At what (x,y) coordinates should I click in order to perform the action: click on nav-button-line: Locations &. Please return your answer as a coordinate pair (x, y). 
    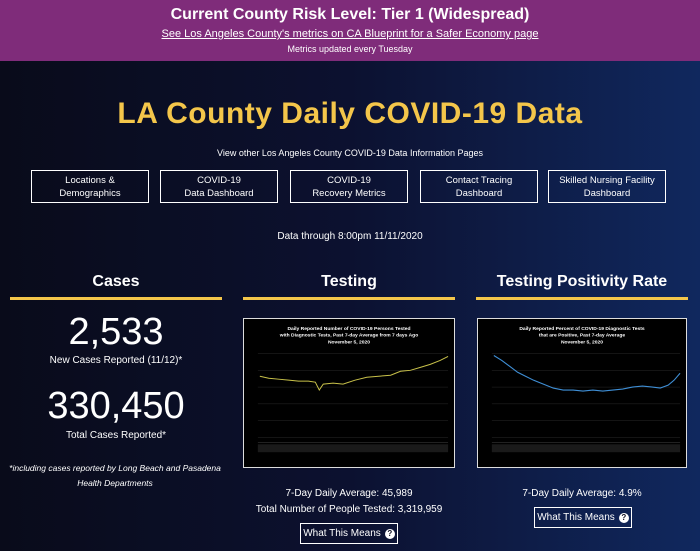
    Looking at the image, I should click on (90, 180).